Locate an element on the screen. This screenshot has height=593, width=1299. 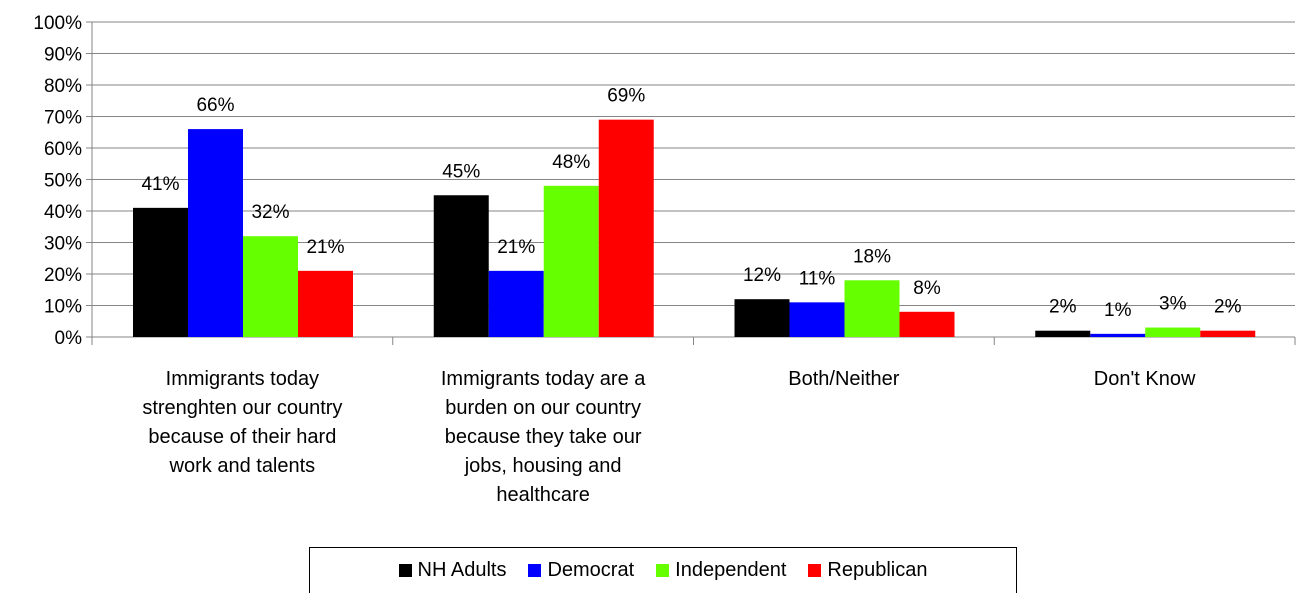
data-label: 8% is located at coordinates (927, 288).